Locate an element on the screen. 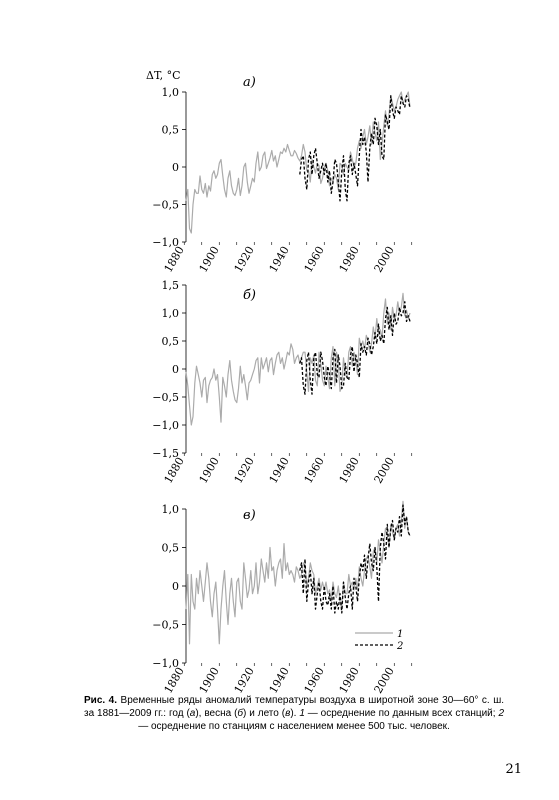 This screenshot has height=800, width=559. x-tick-label-c: 1980 is located at coordinates (349, 680).